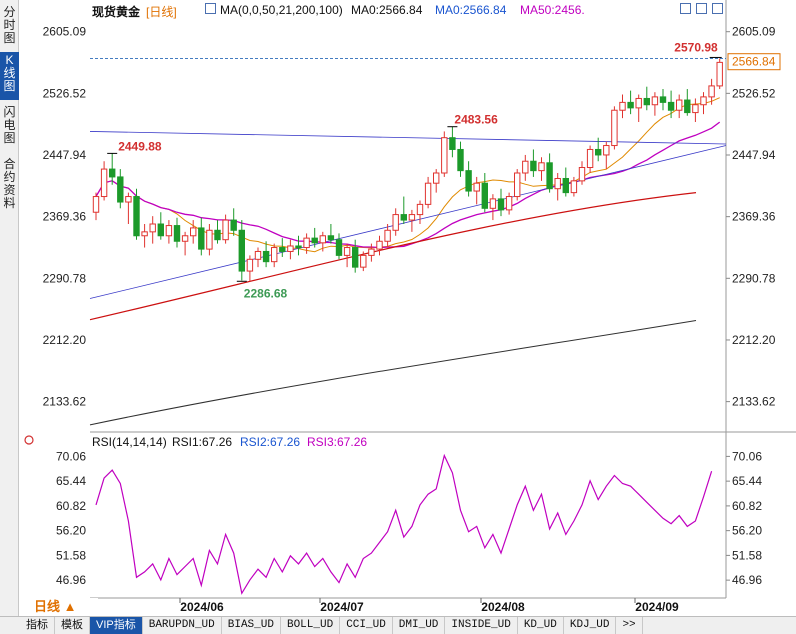  Describe the element at coordinates (408, 138) in the screenshot. I see `resistance-trend-line` at that location.